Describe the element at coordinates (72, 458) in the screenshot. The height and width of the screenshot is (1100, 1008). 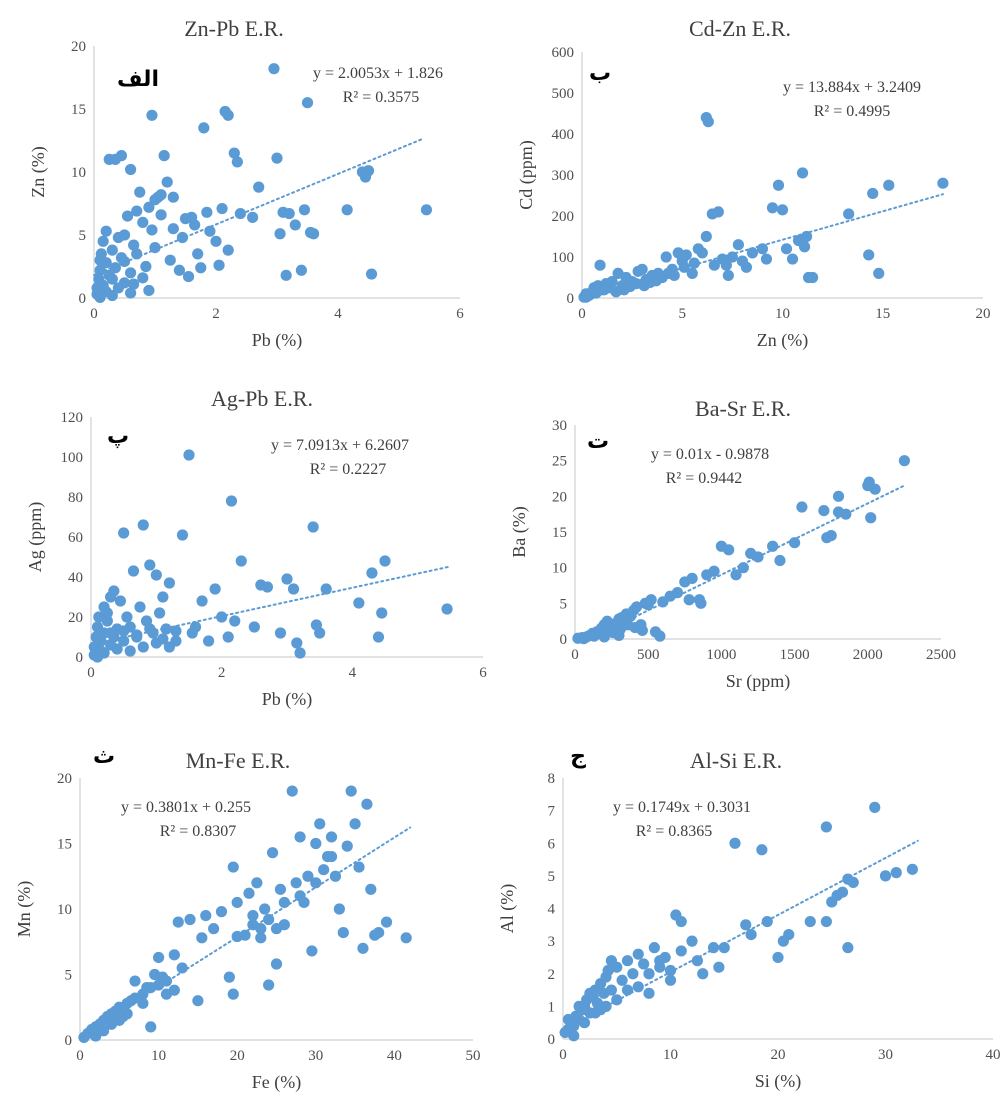
I see `y-tick-label: 100` at that location.